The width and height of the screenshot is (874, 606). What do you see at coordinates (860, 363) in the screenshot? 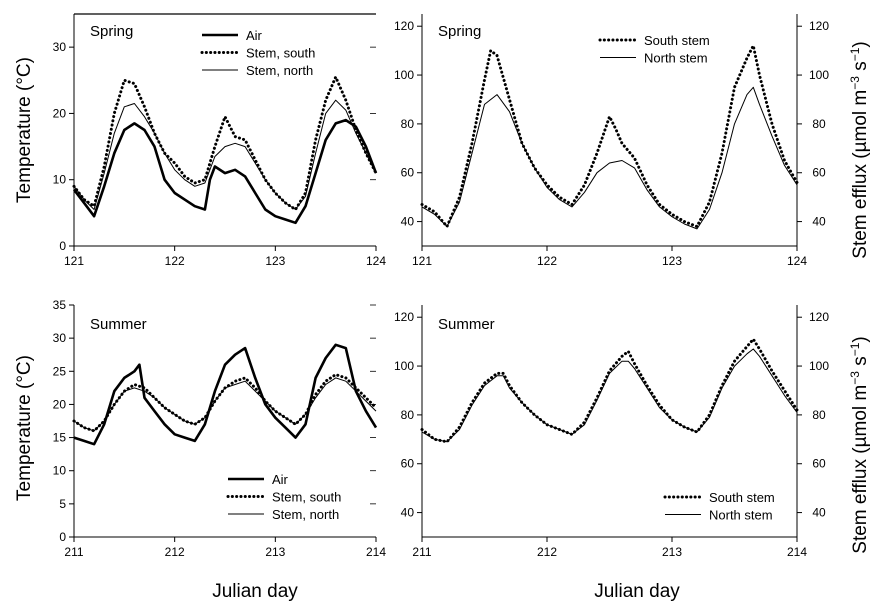
I see `right-ylabel-bottom-mid: s` at bounding box center [860, 363].